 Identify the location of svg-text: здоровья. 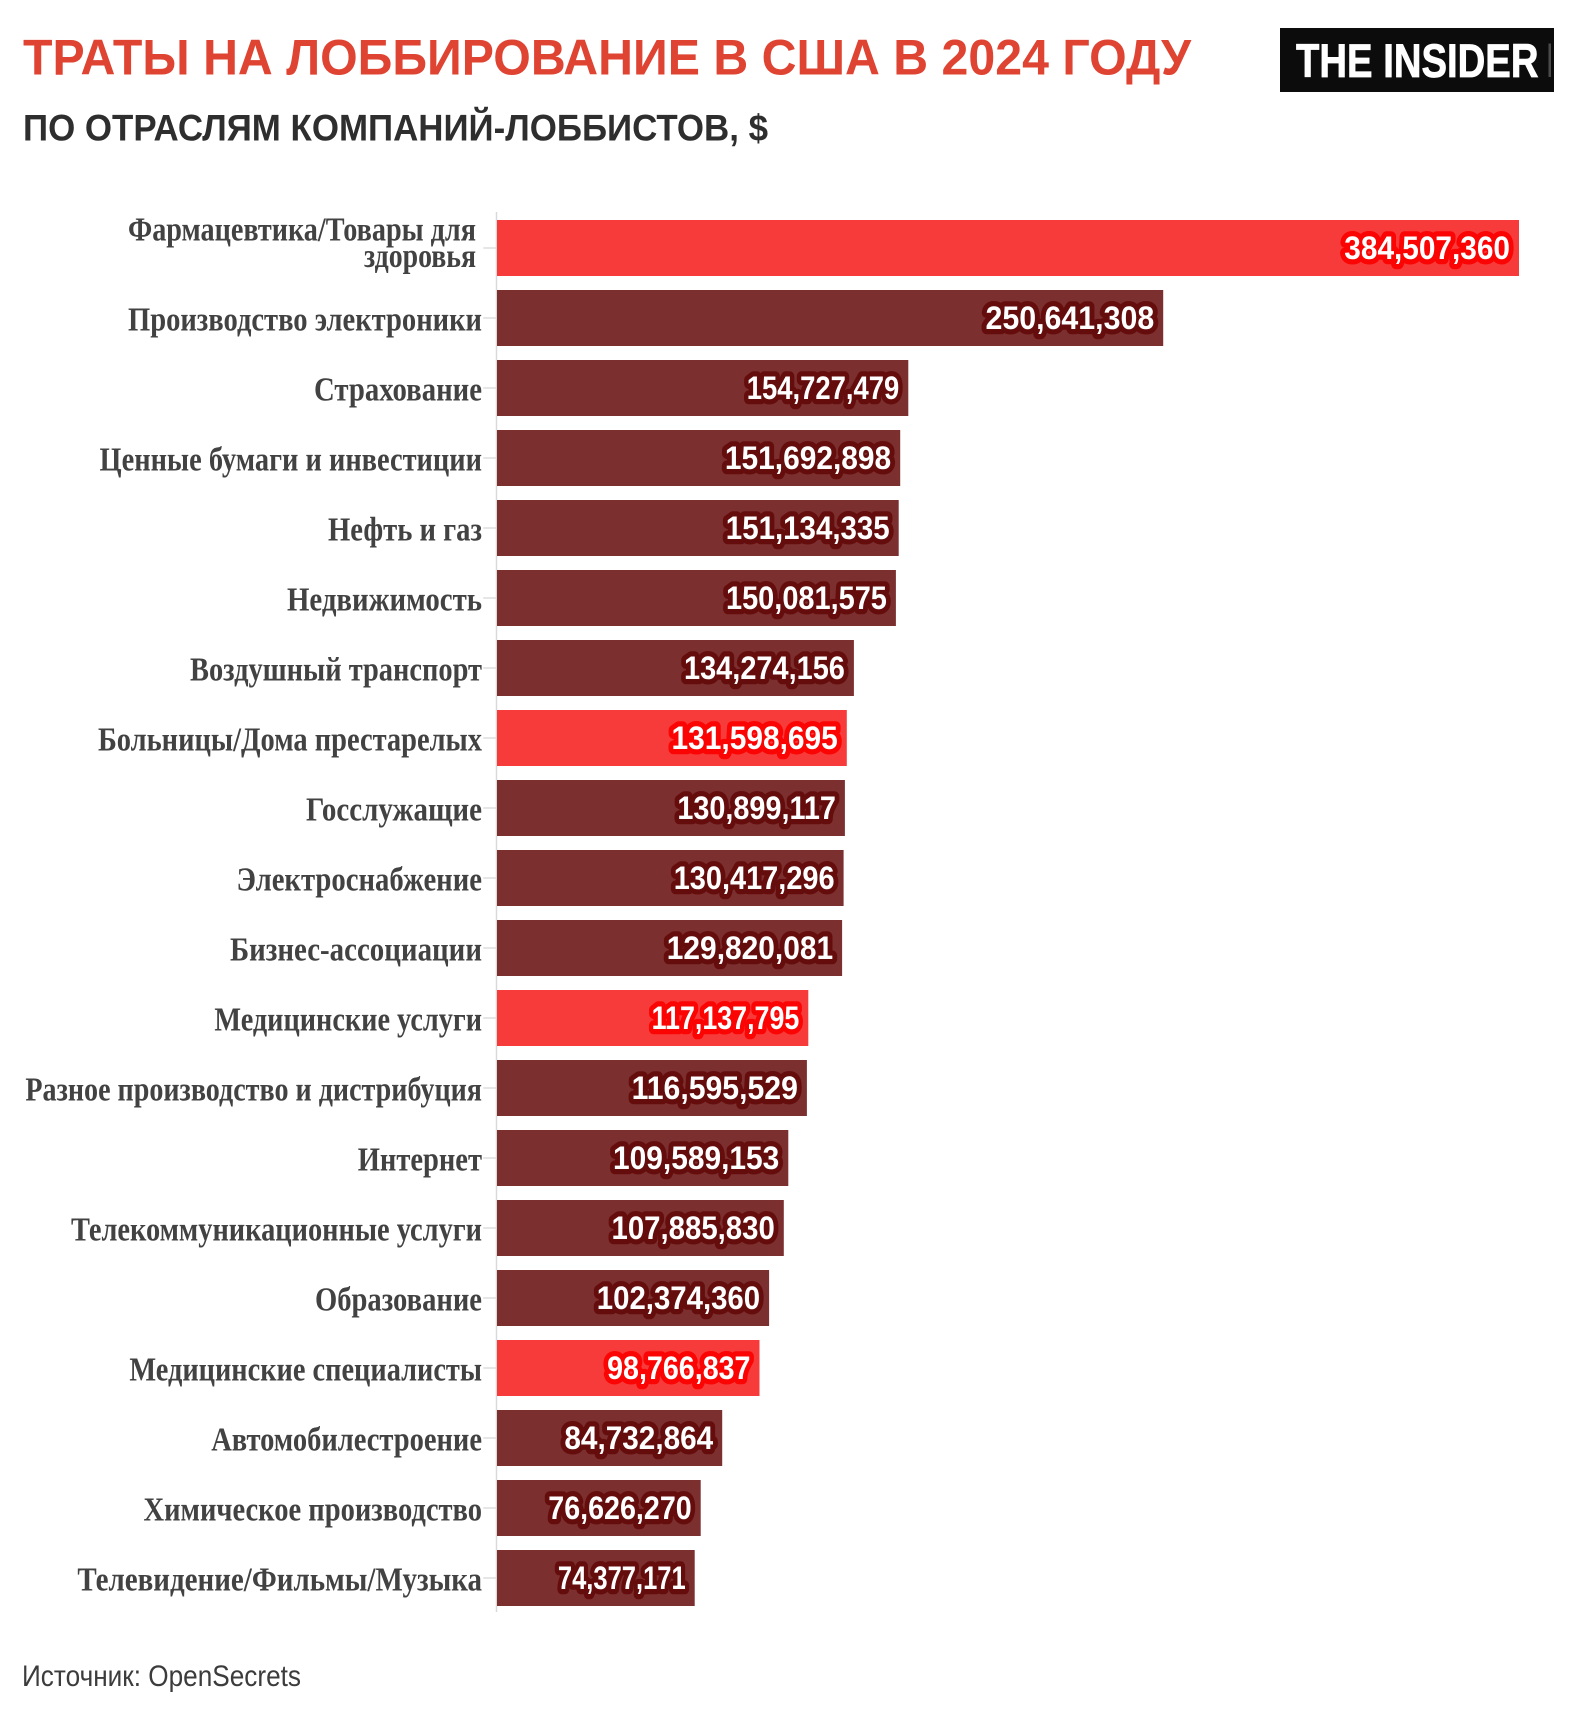
(420, 256).